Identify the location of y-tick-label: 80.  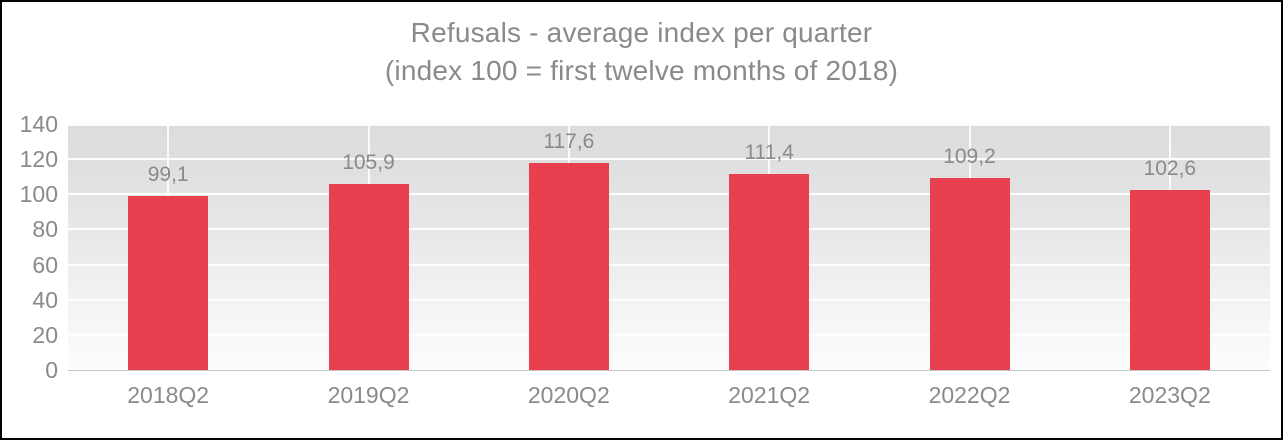
(45, 229).